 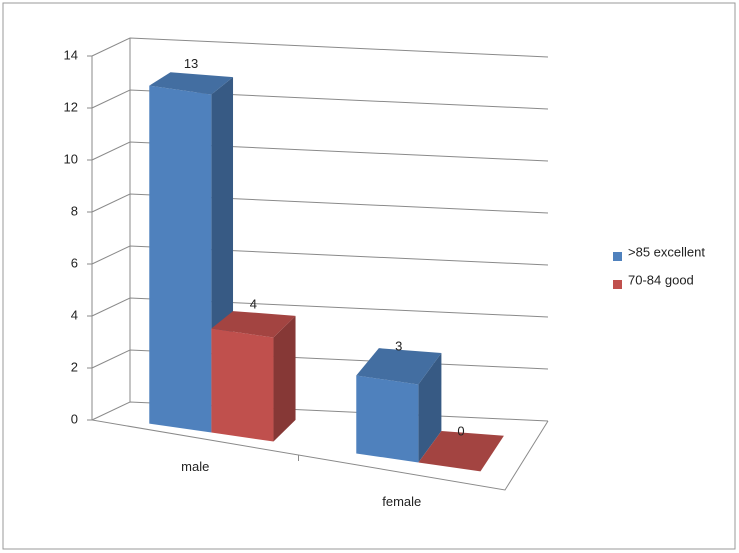 I want to click on y-tick-label: 14, so click(x=71, y=54).